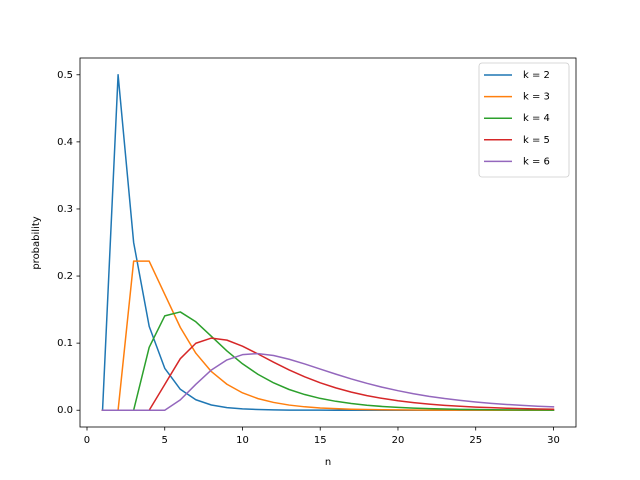 Image resolution: width=640 pixels, height=480 pixels. Describe the element at coordinates (536, 97) in the screenshot. I see `legend-label: k = 3` at that location.